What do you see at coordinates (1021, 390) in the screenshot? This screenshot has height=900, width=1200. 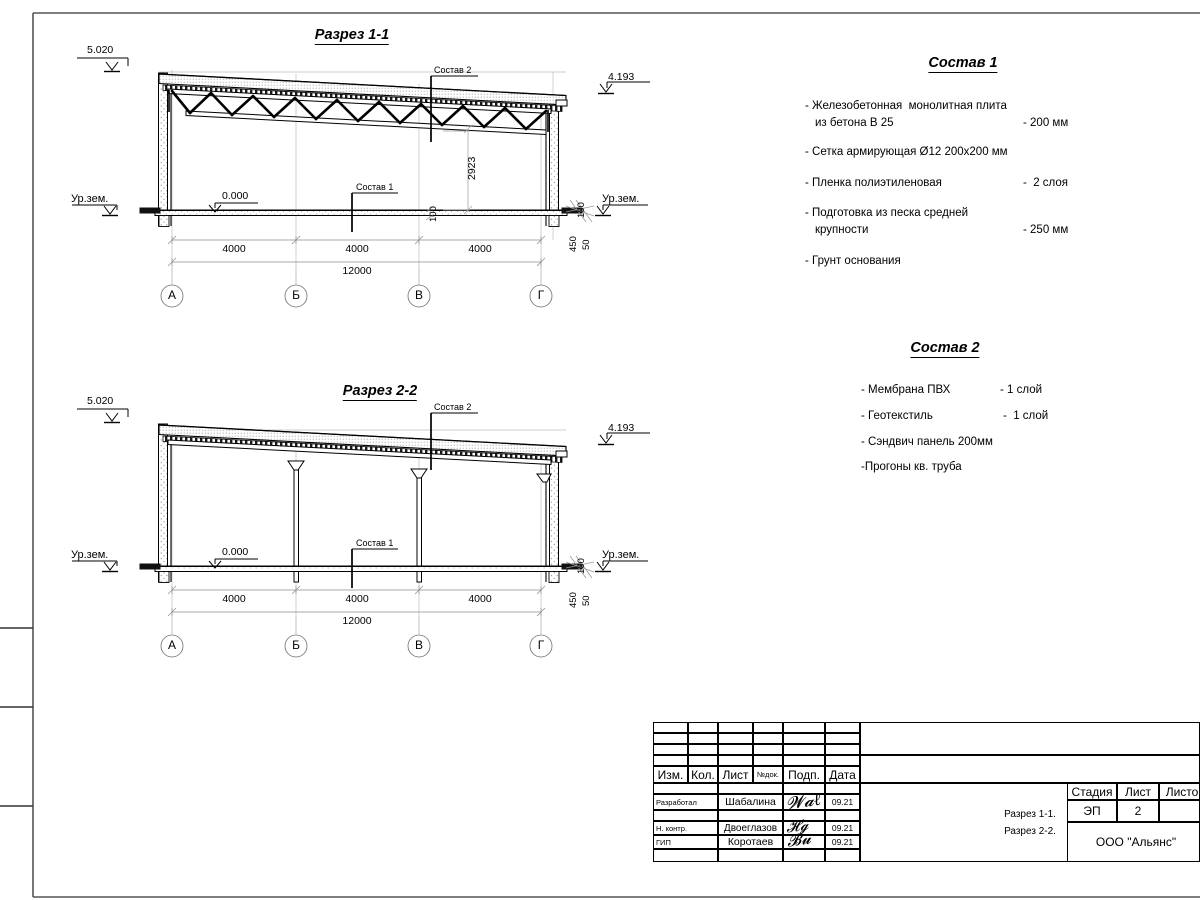 I see `spec-2-item-0-value: - 1 слой` at bounding box center [1021, 390].